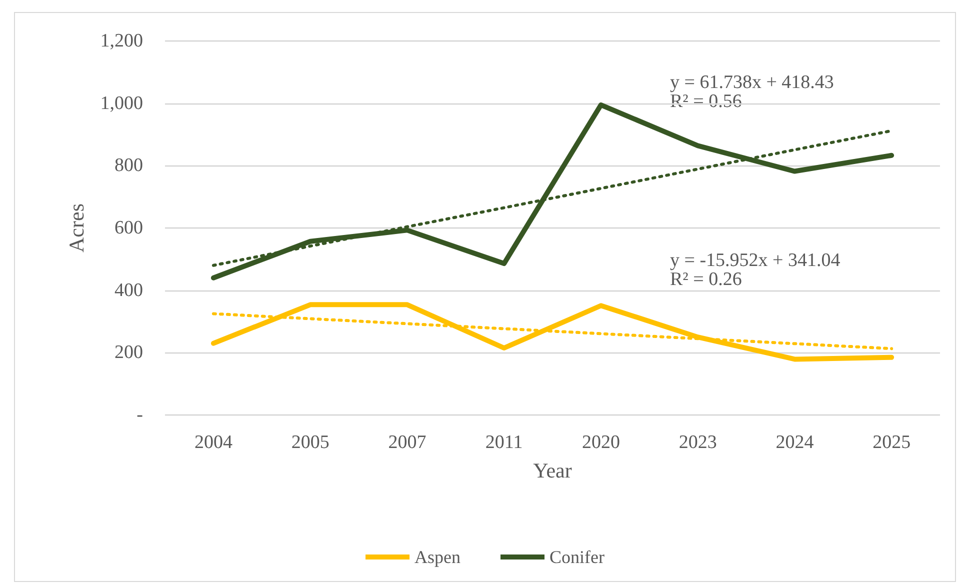  Describe the element at coordinates (601, 442) in the screenshot. I see `x-tick-label: 2020` at that location.